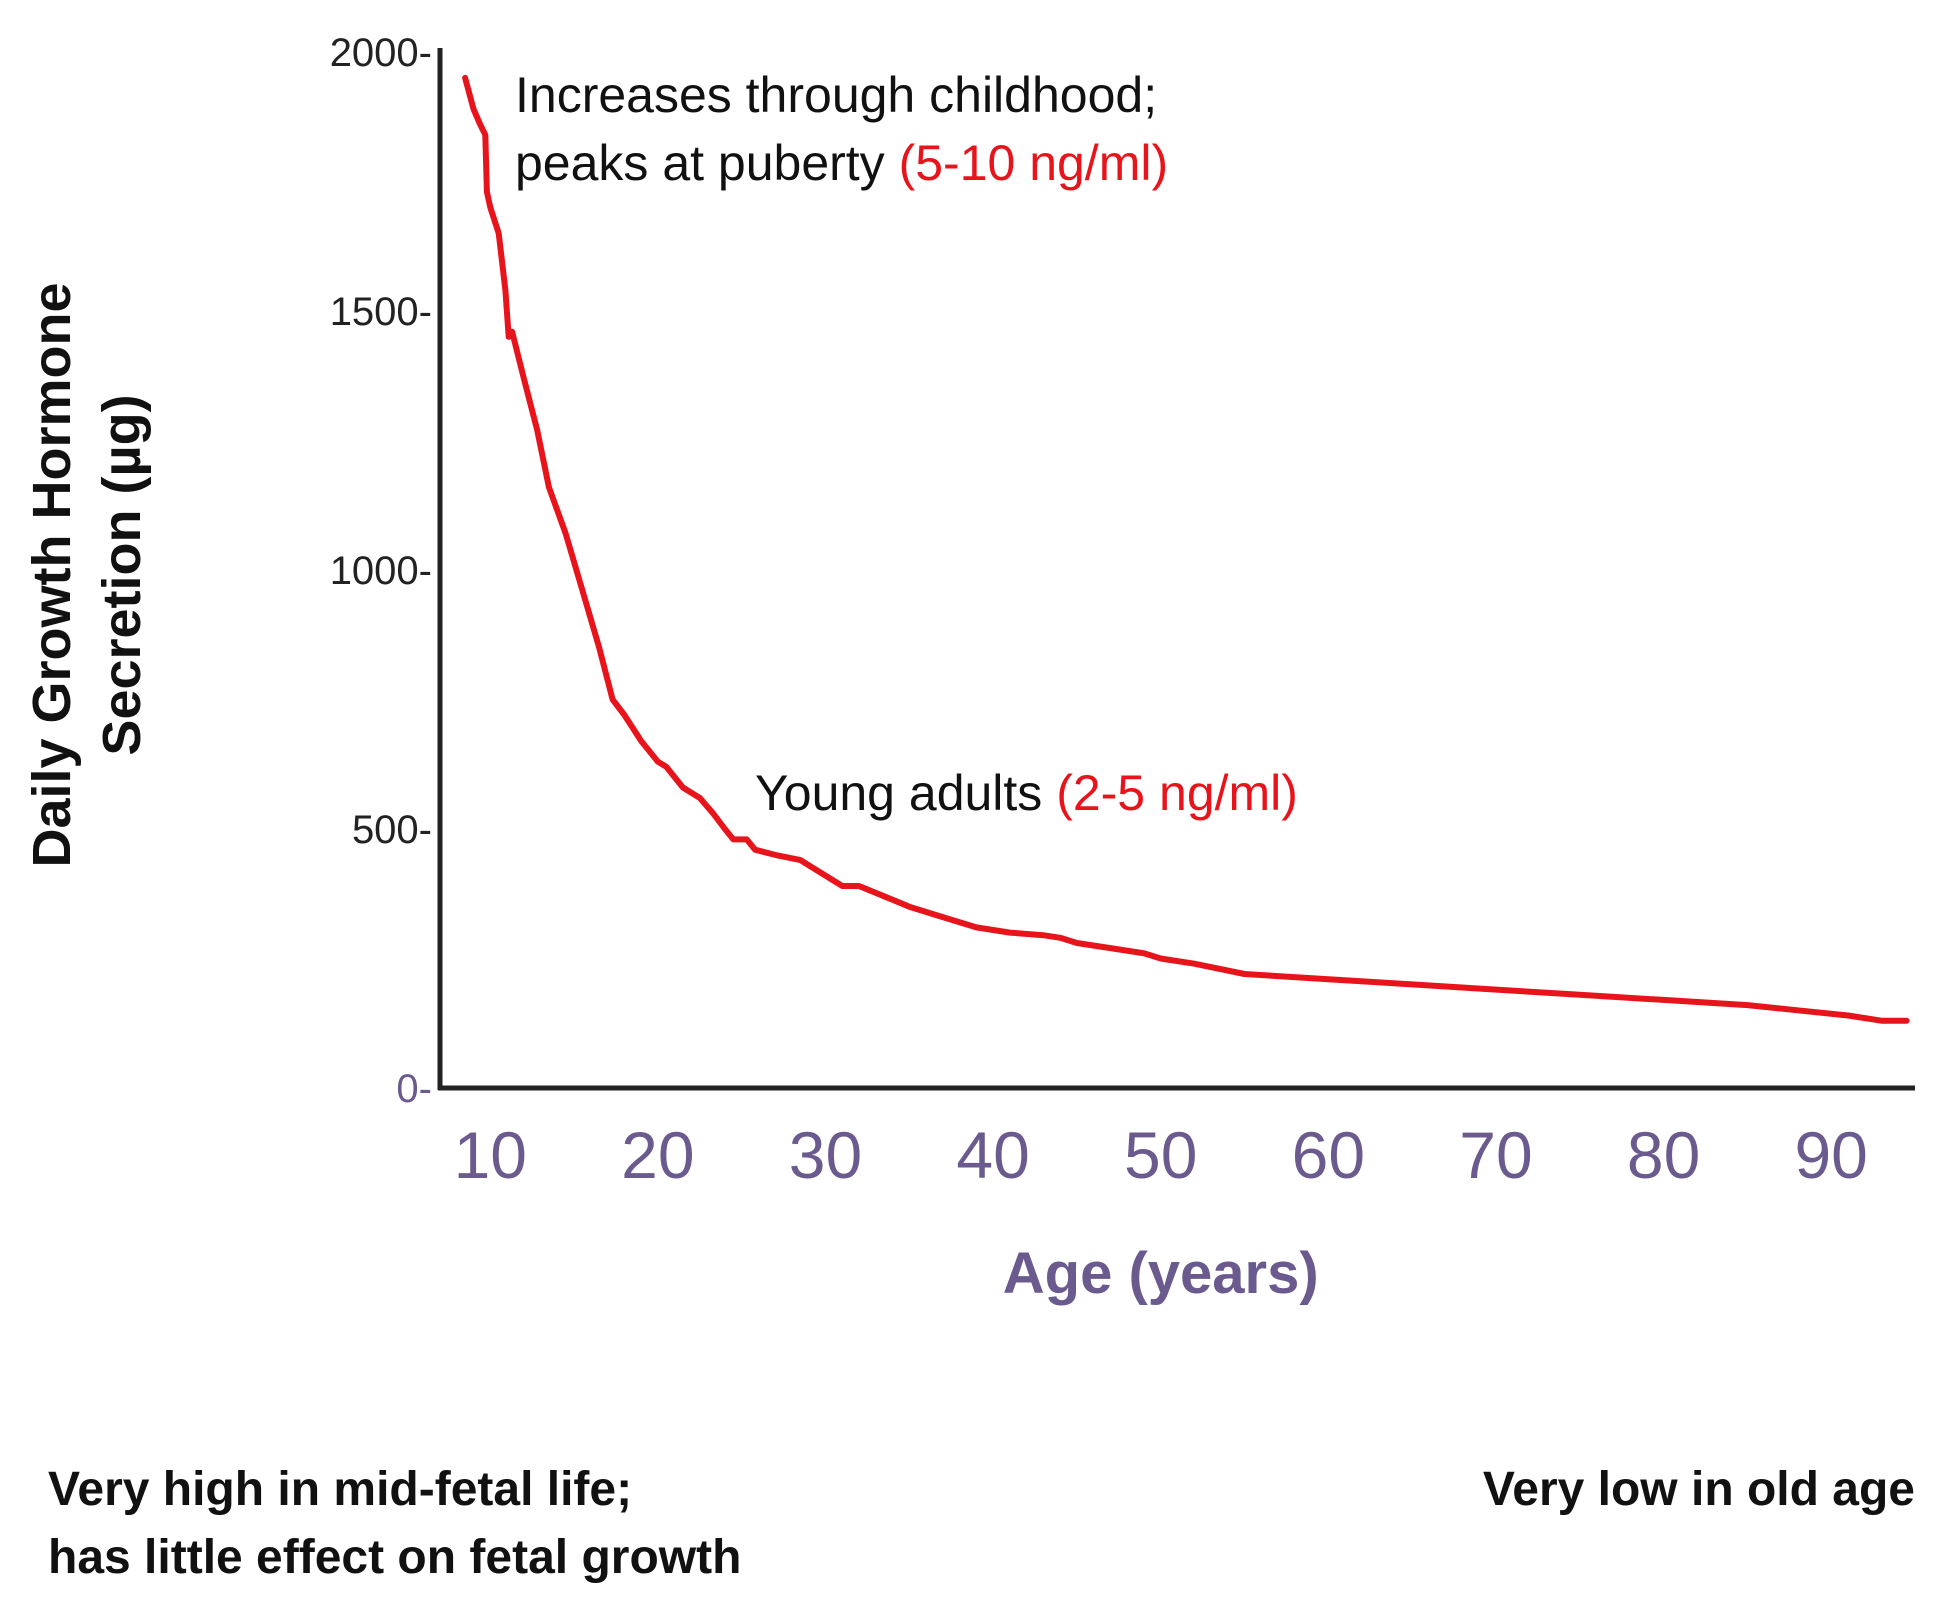 The height and width of the screenshot is (1598, 1943). What do you see at coordinates (394, 1557) in the screenshot?
I see `note-fetal-line-2: has little effect on fetal growth` at bounding box center [394, 1557].